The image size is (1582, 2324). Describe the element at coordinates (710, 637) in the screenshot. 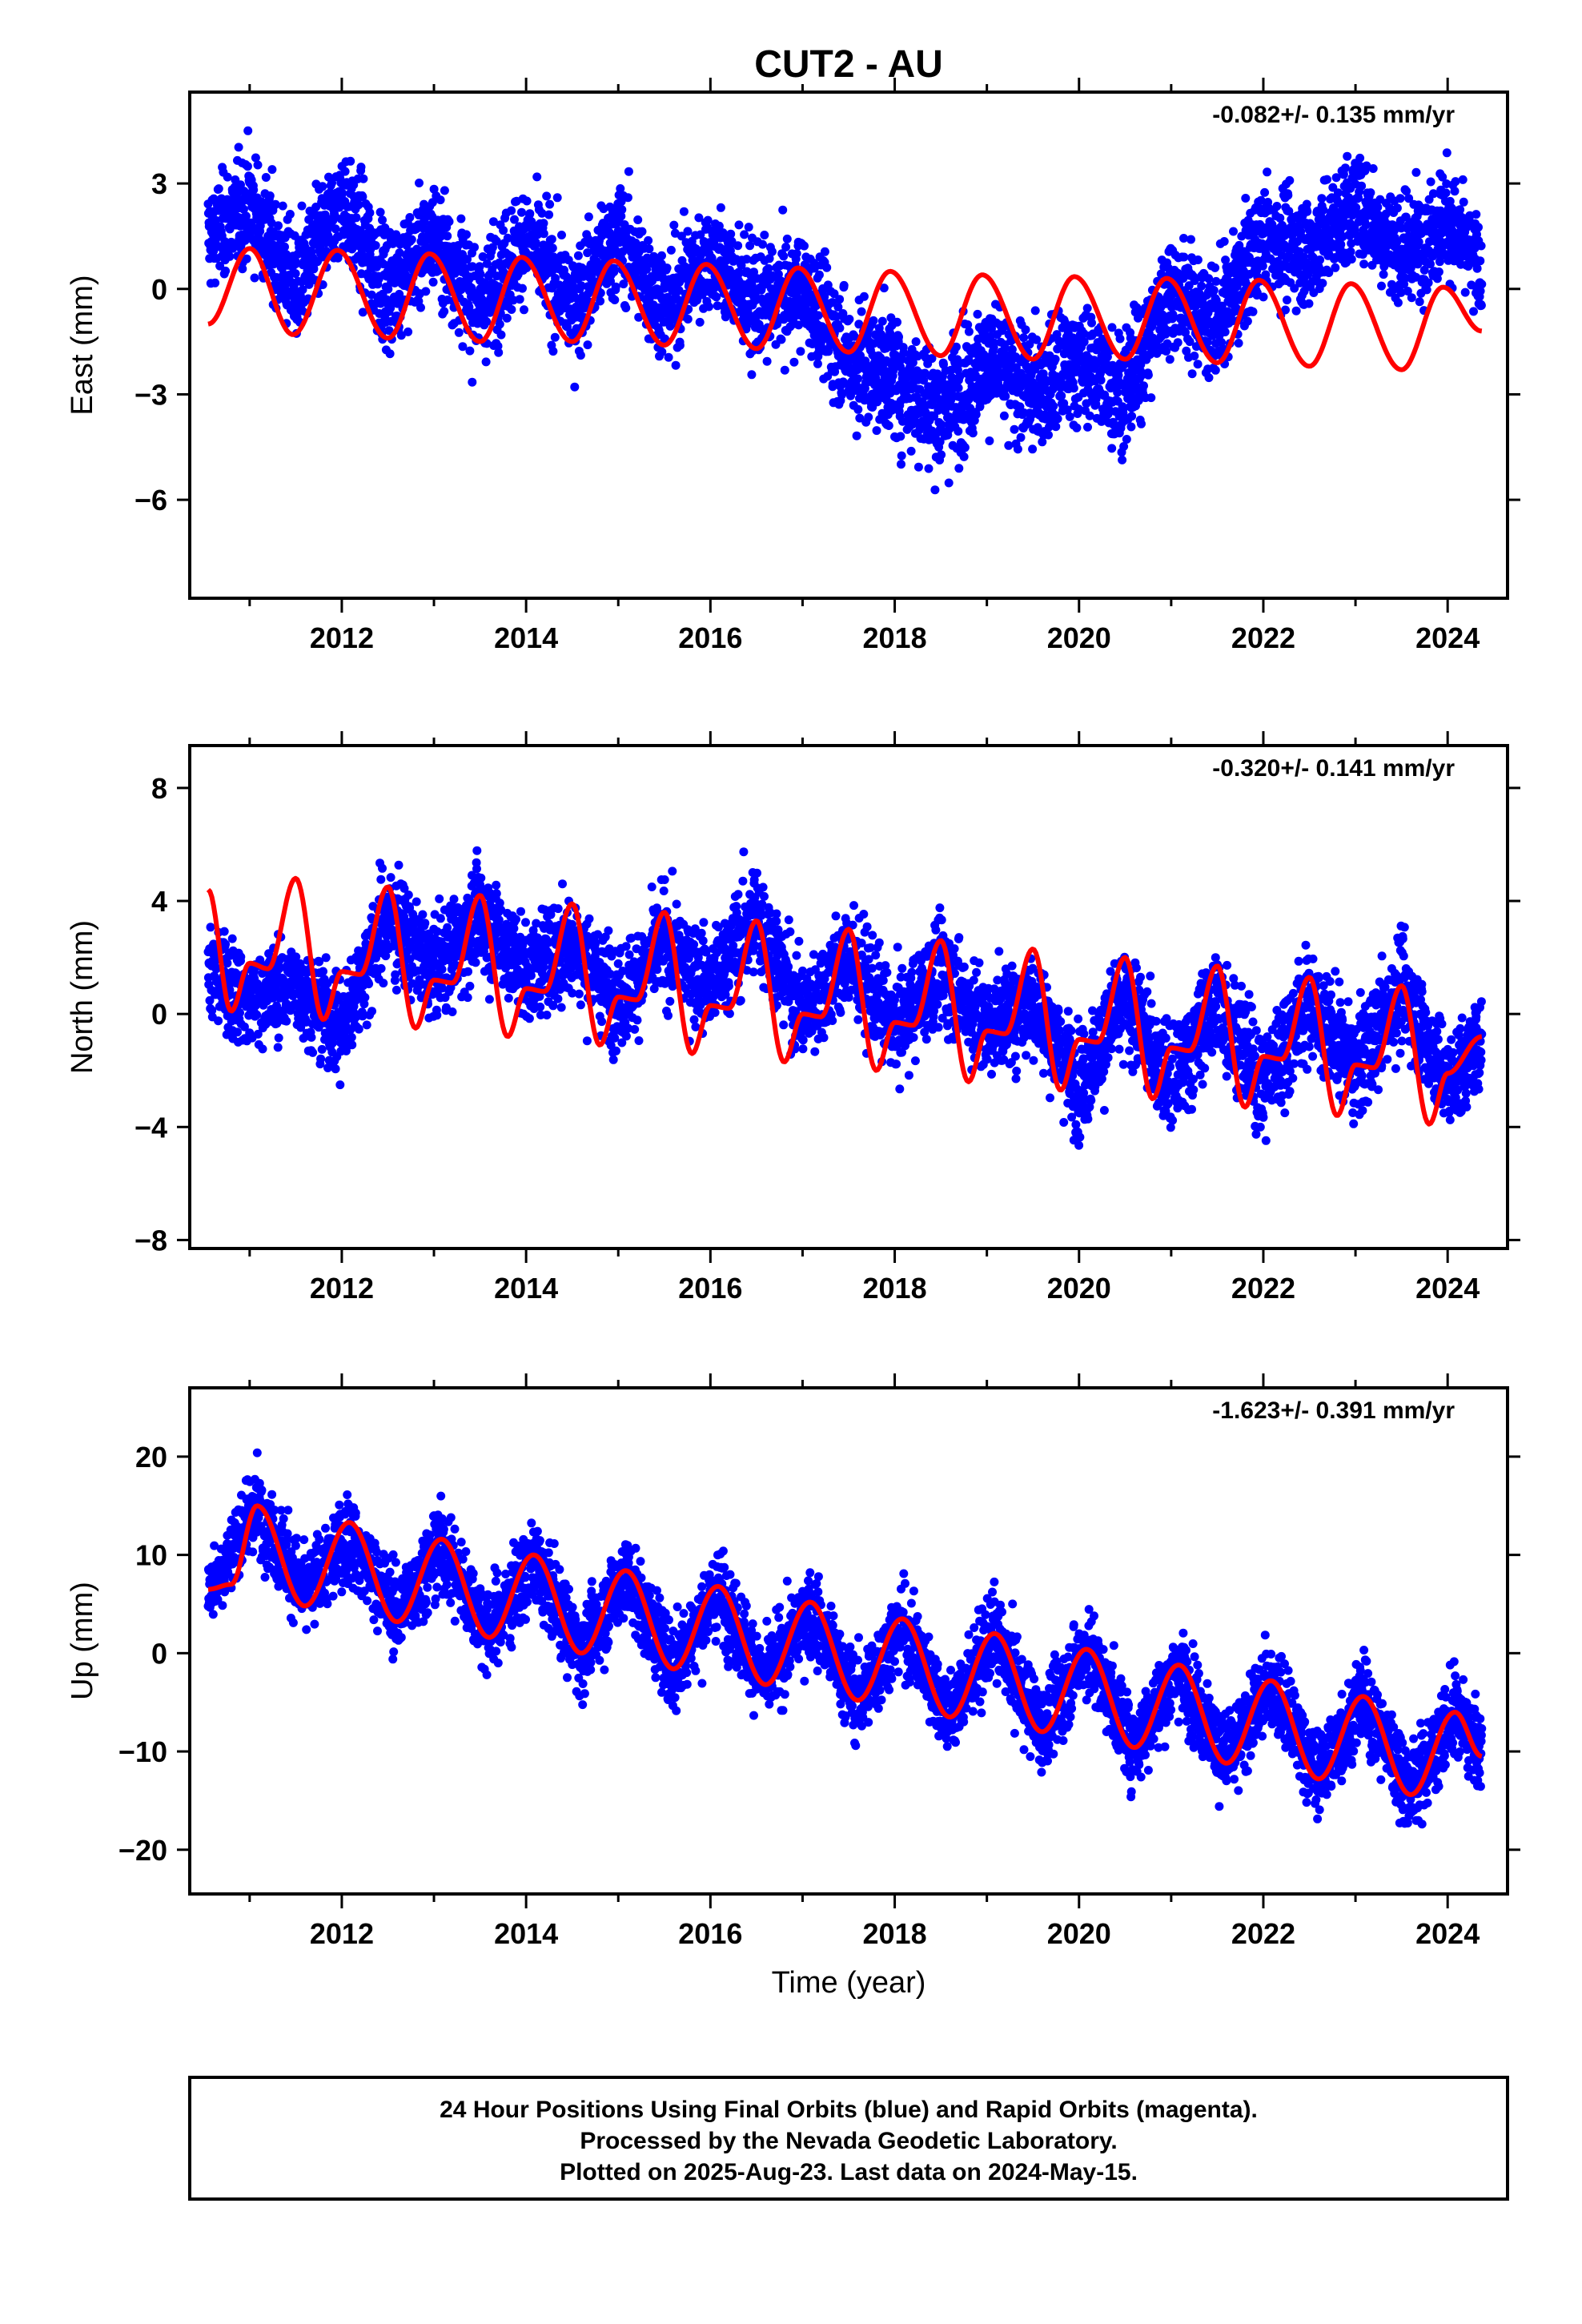

I see `x-tick-label: 2016` at that location.